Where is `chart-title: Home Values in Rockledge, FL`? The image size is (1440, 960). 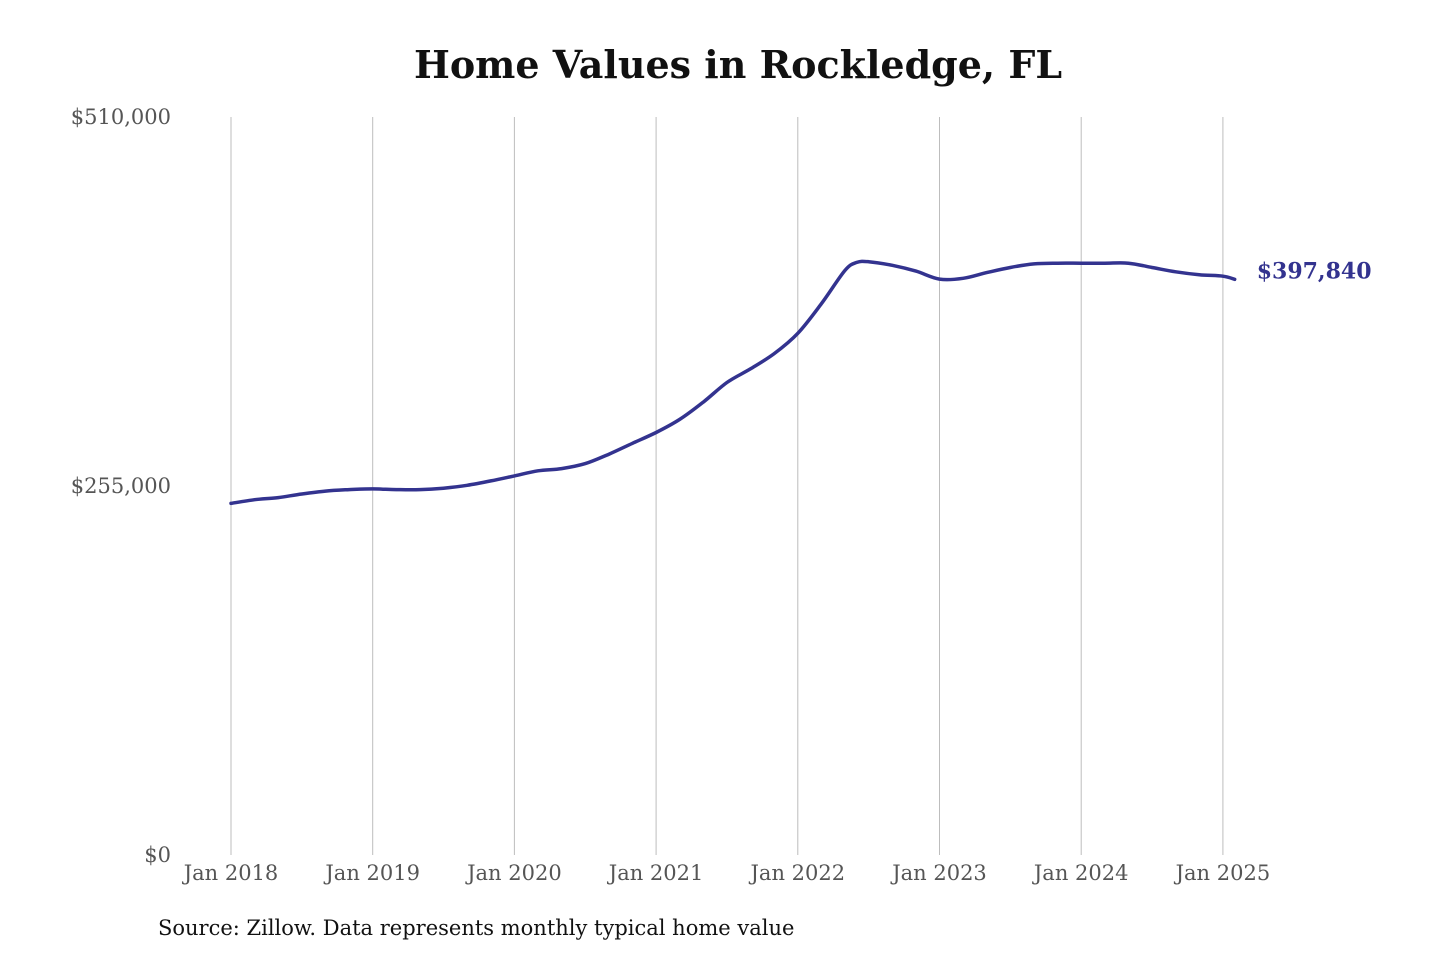 chart-title: Home Values in Rockledge, FL is located at coordinates (738, 64).